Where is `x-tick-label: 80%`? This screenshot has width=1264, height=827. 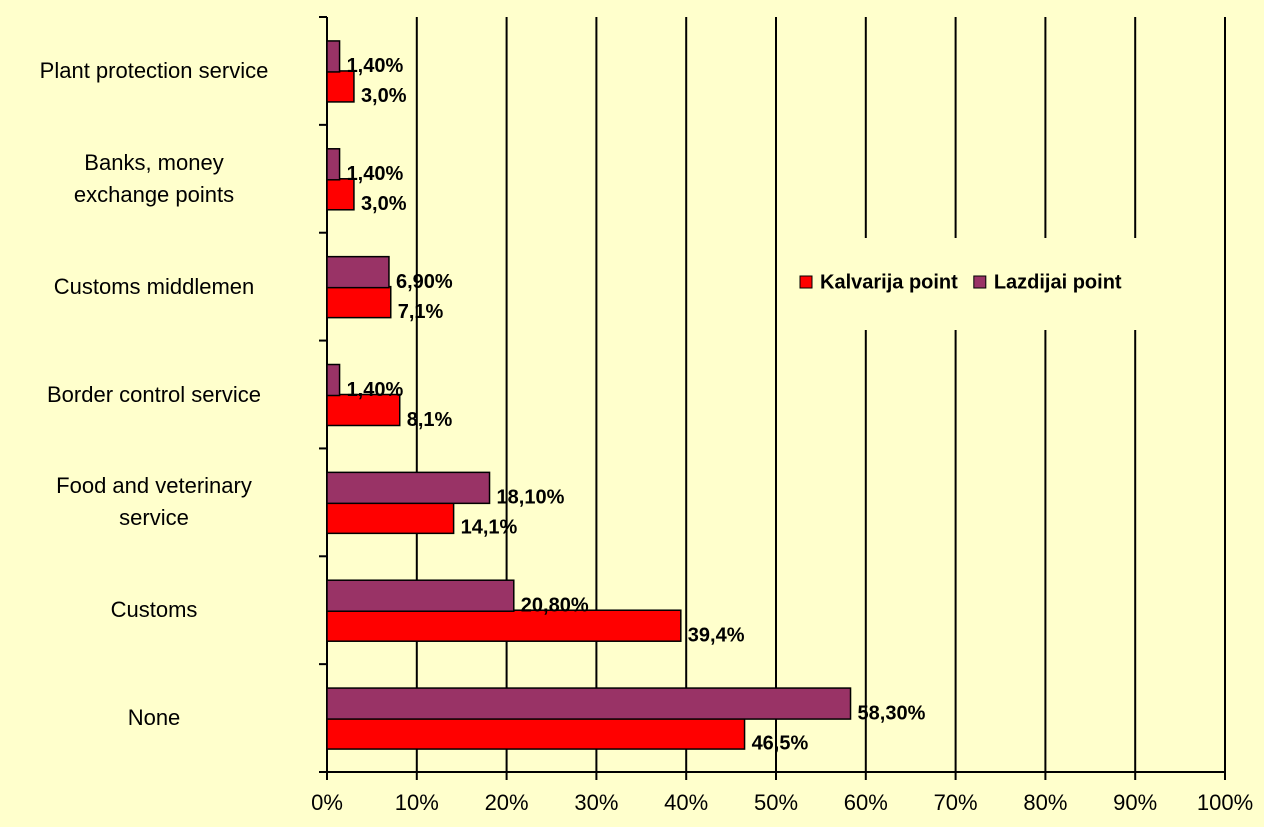
x-tick-label: 80% is located at coordinates (1045, 802).